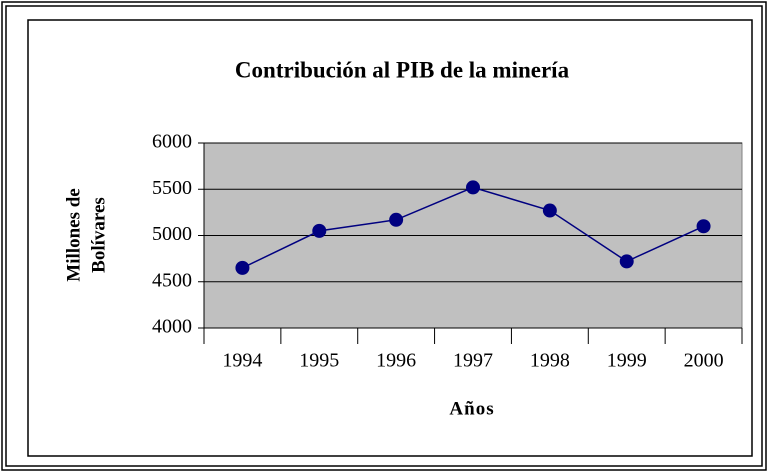  What do you see at coordinates (473, 361) in the screenshot?
I see `x-tick-label: 1997` at bounding box center [473, 361].